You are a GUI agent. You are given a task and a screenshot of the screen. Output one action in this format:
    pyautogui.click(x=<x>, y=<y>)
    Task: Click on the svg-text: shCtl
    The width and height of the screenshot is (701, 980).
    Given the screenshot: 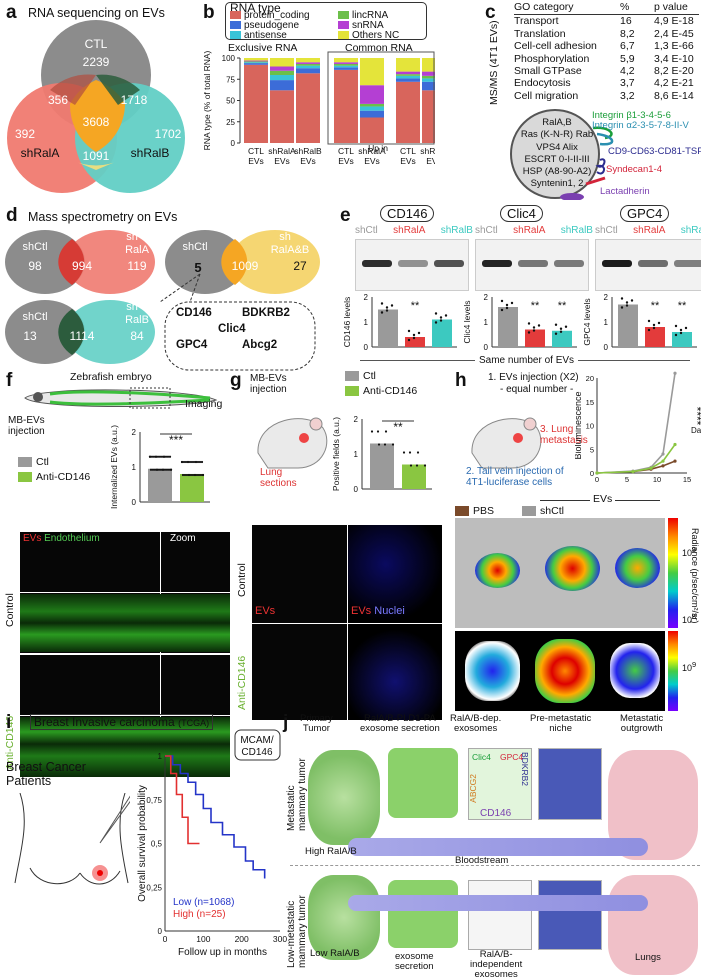 What is the action you would take?
    pyautogui.click(x=34, y=247)
    